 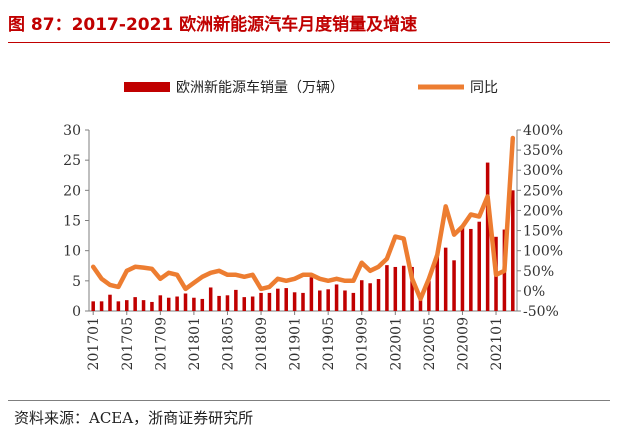 I want to click on legend-bar-label: 欧洲新能源车销量（万辆）, so click(x=260, y=87).